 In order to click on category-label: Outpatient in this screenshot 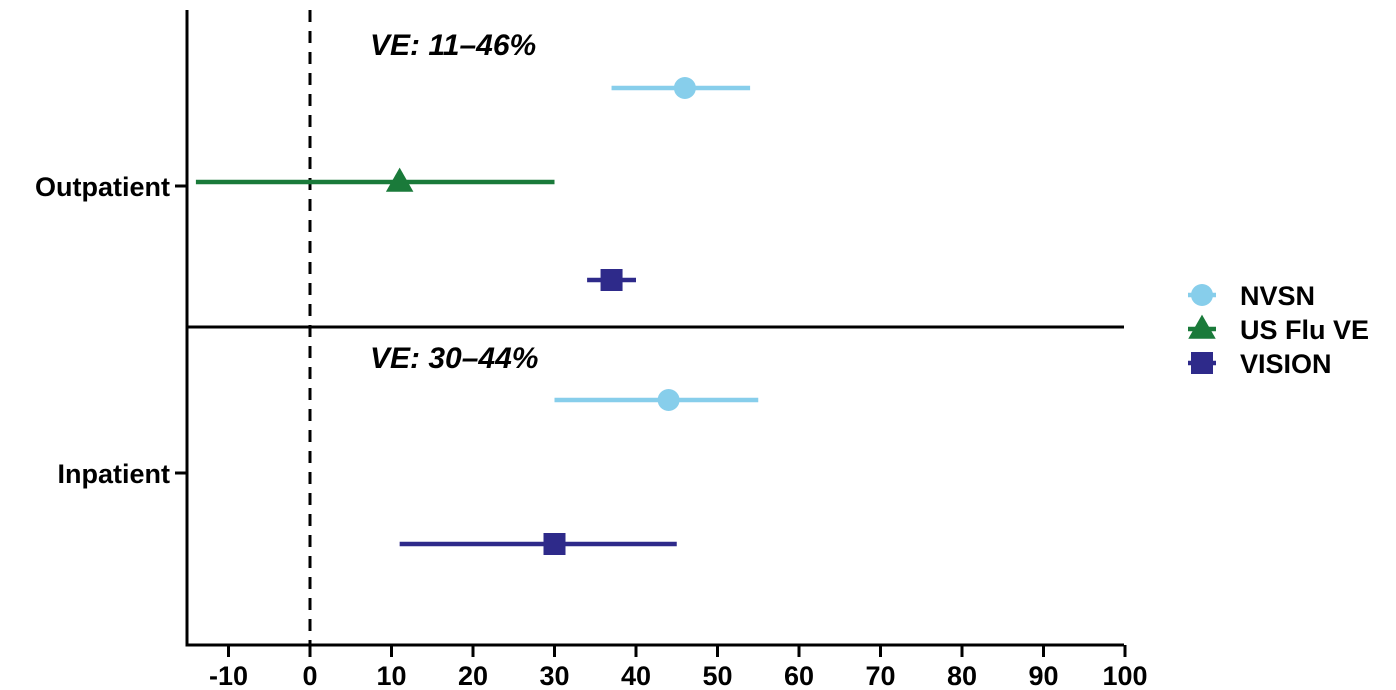, I will do `click(102, 187)`.